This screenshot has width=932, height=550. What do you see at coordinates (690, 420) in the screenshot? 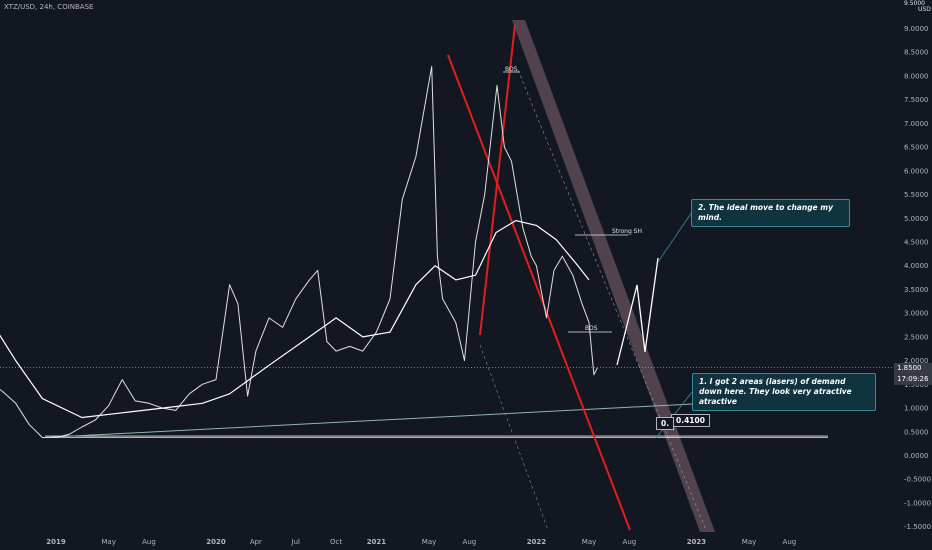
I see `level-value-box: 0.4100` at bounding box center [690, 420].